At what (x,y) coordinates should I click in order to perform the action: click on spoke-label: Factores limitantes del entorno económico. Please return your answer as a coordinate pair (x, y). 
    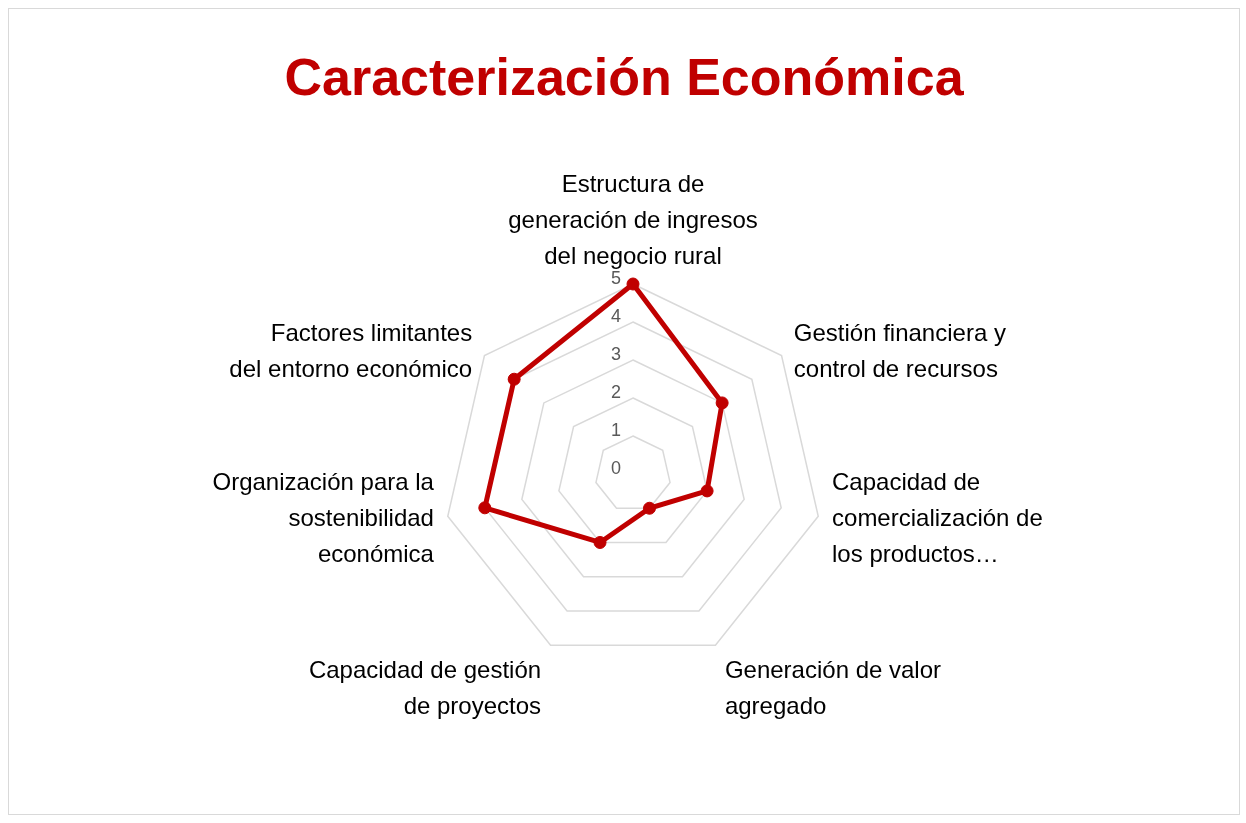
    Looking at the image, I should click on (351, 350).